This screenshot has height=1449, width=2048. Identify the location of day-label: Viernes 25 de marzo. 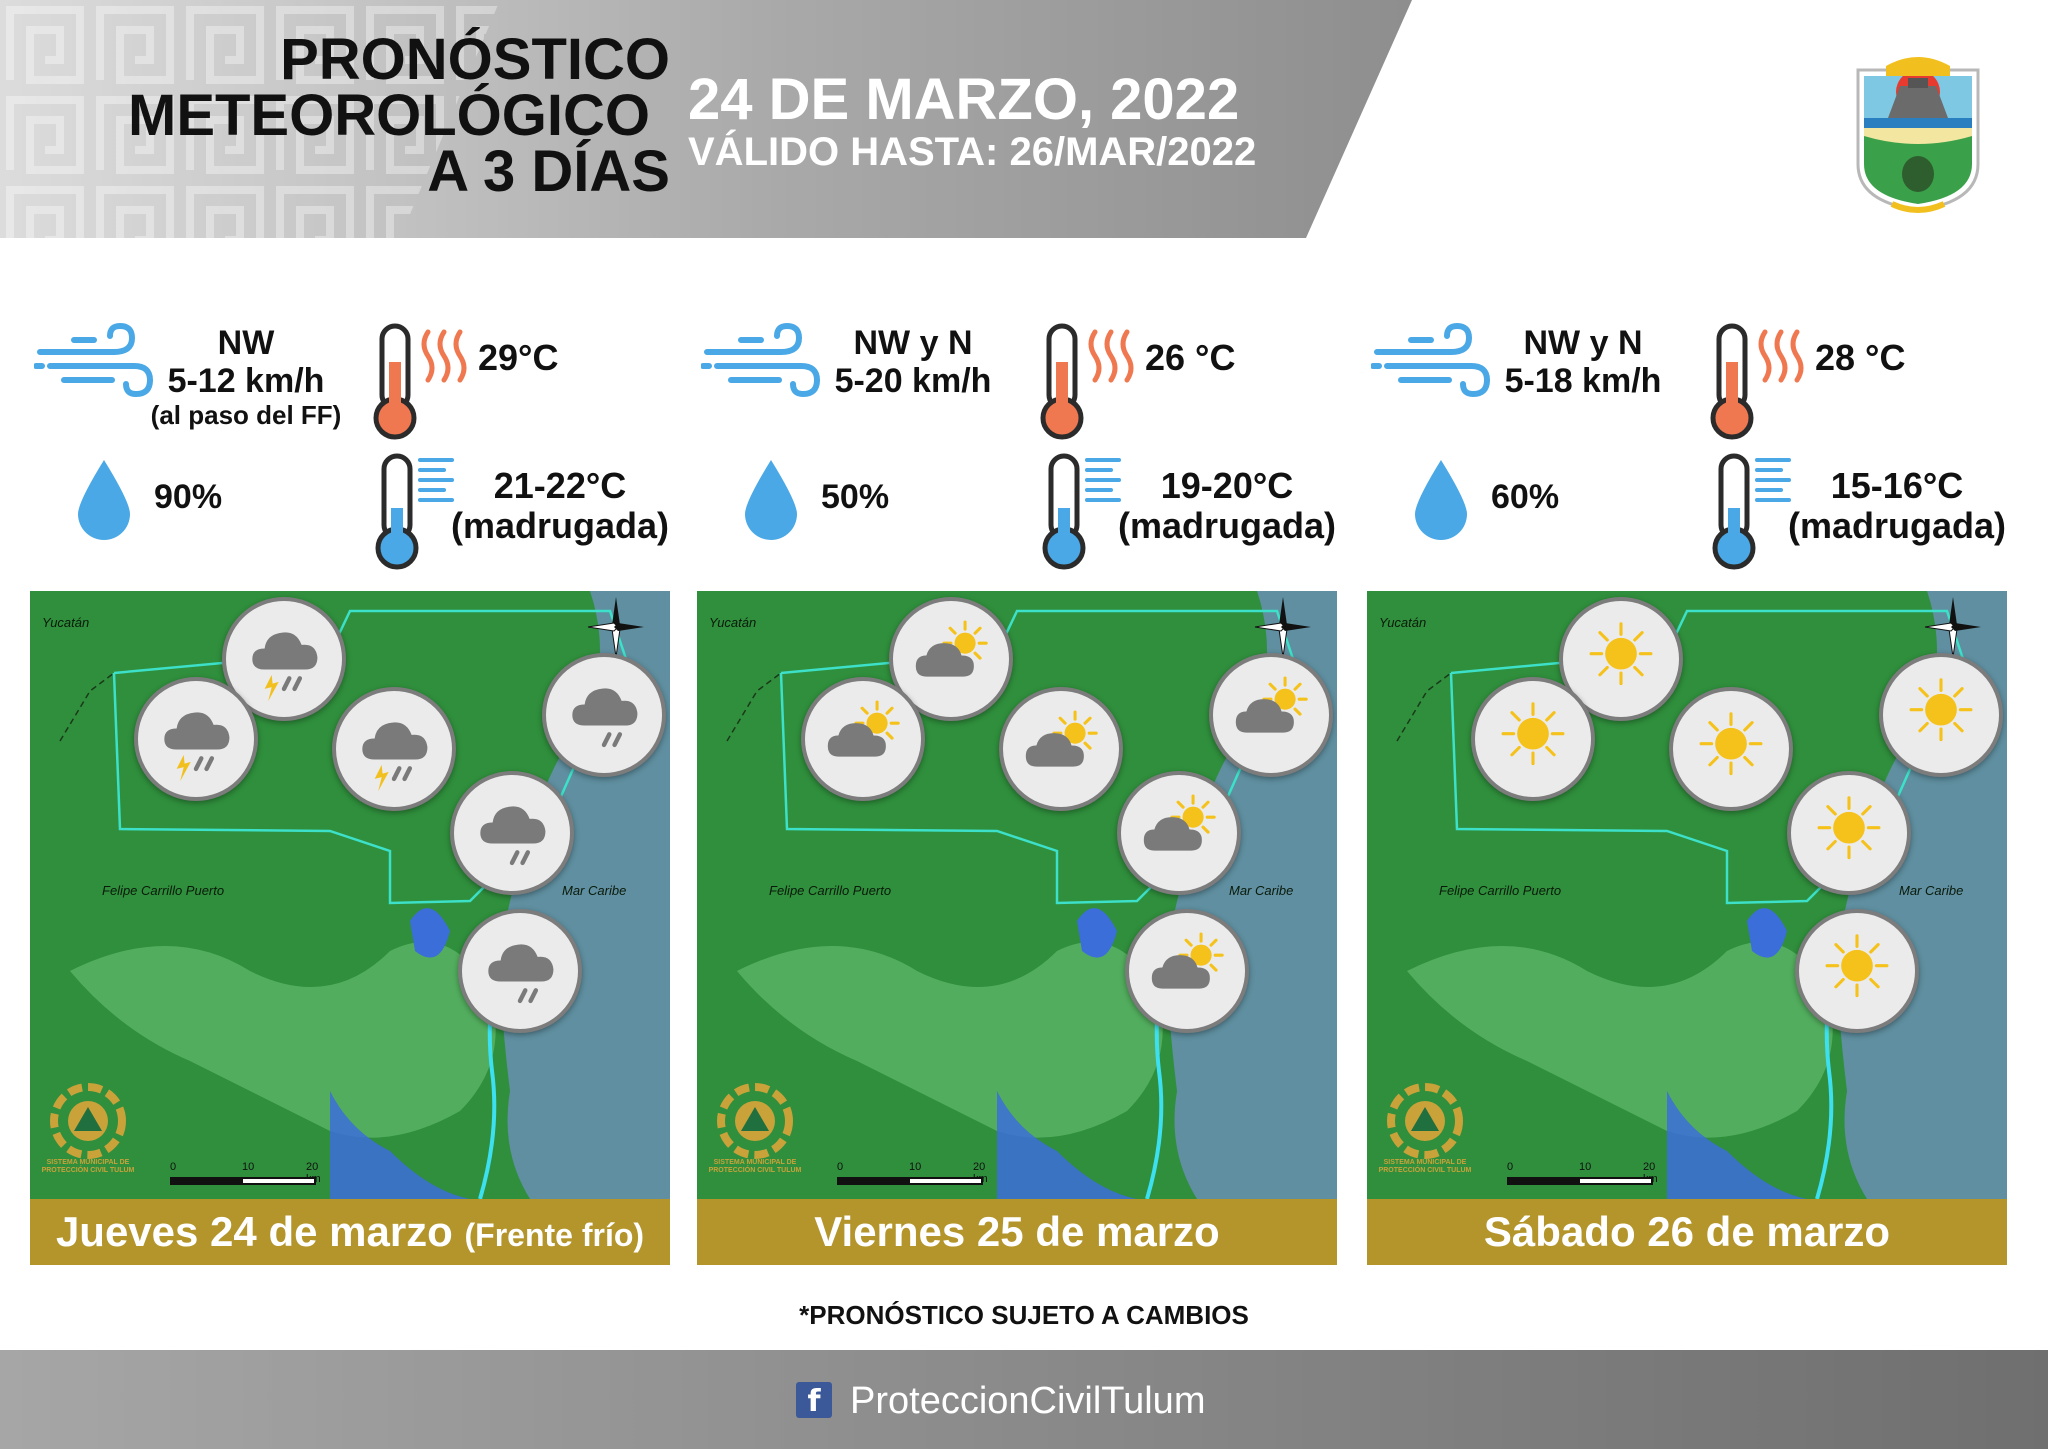
(1017, 1232).